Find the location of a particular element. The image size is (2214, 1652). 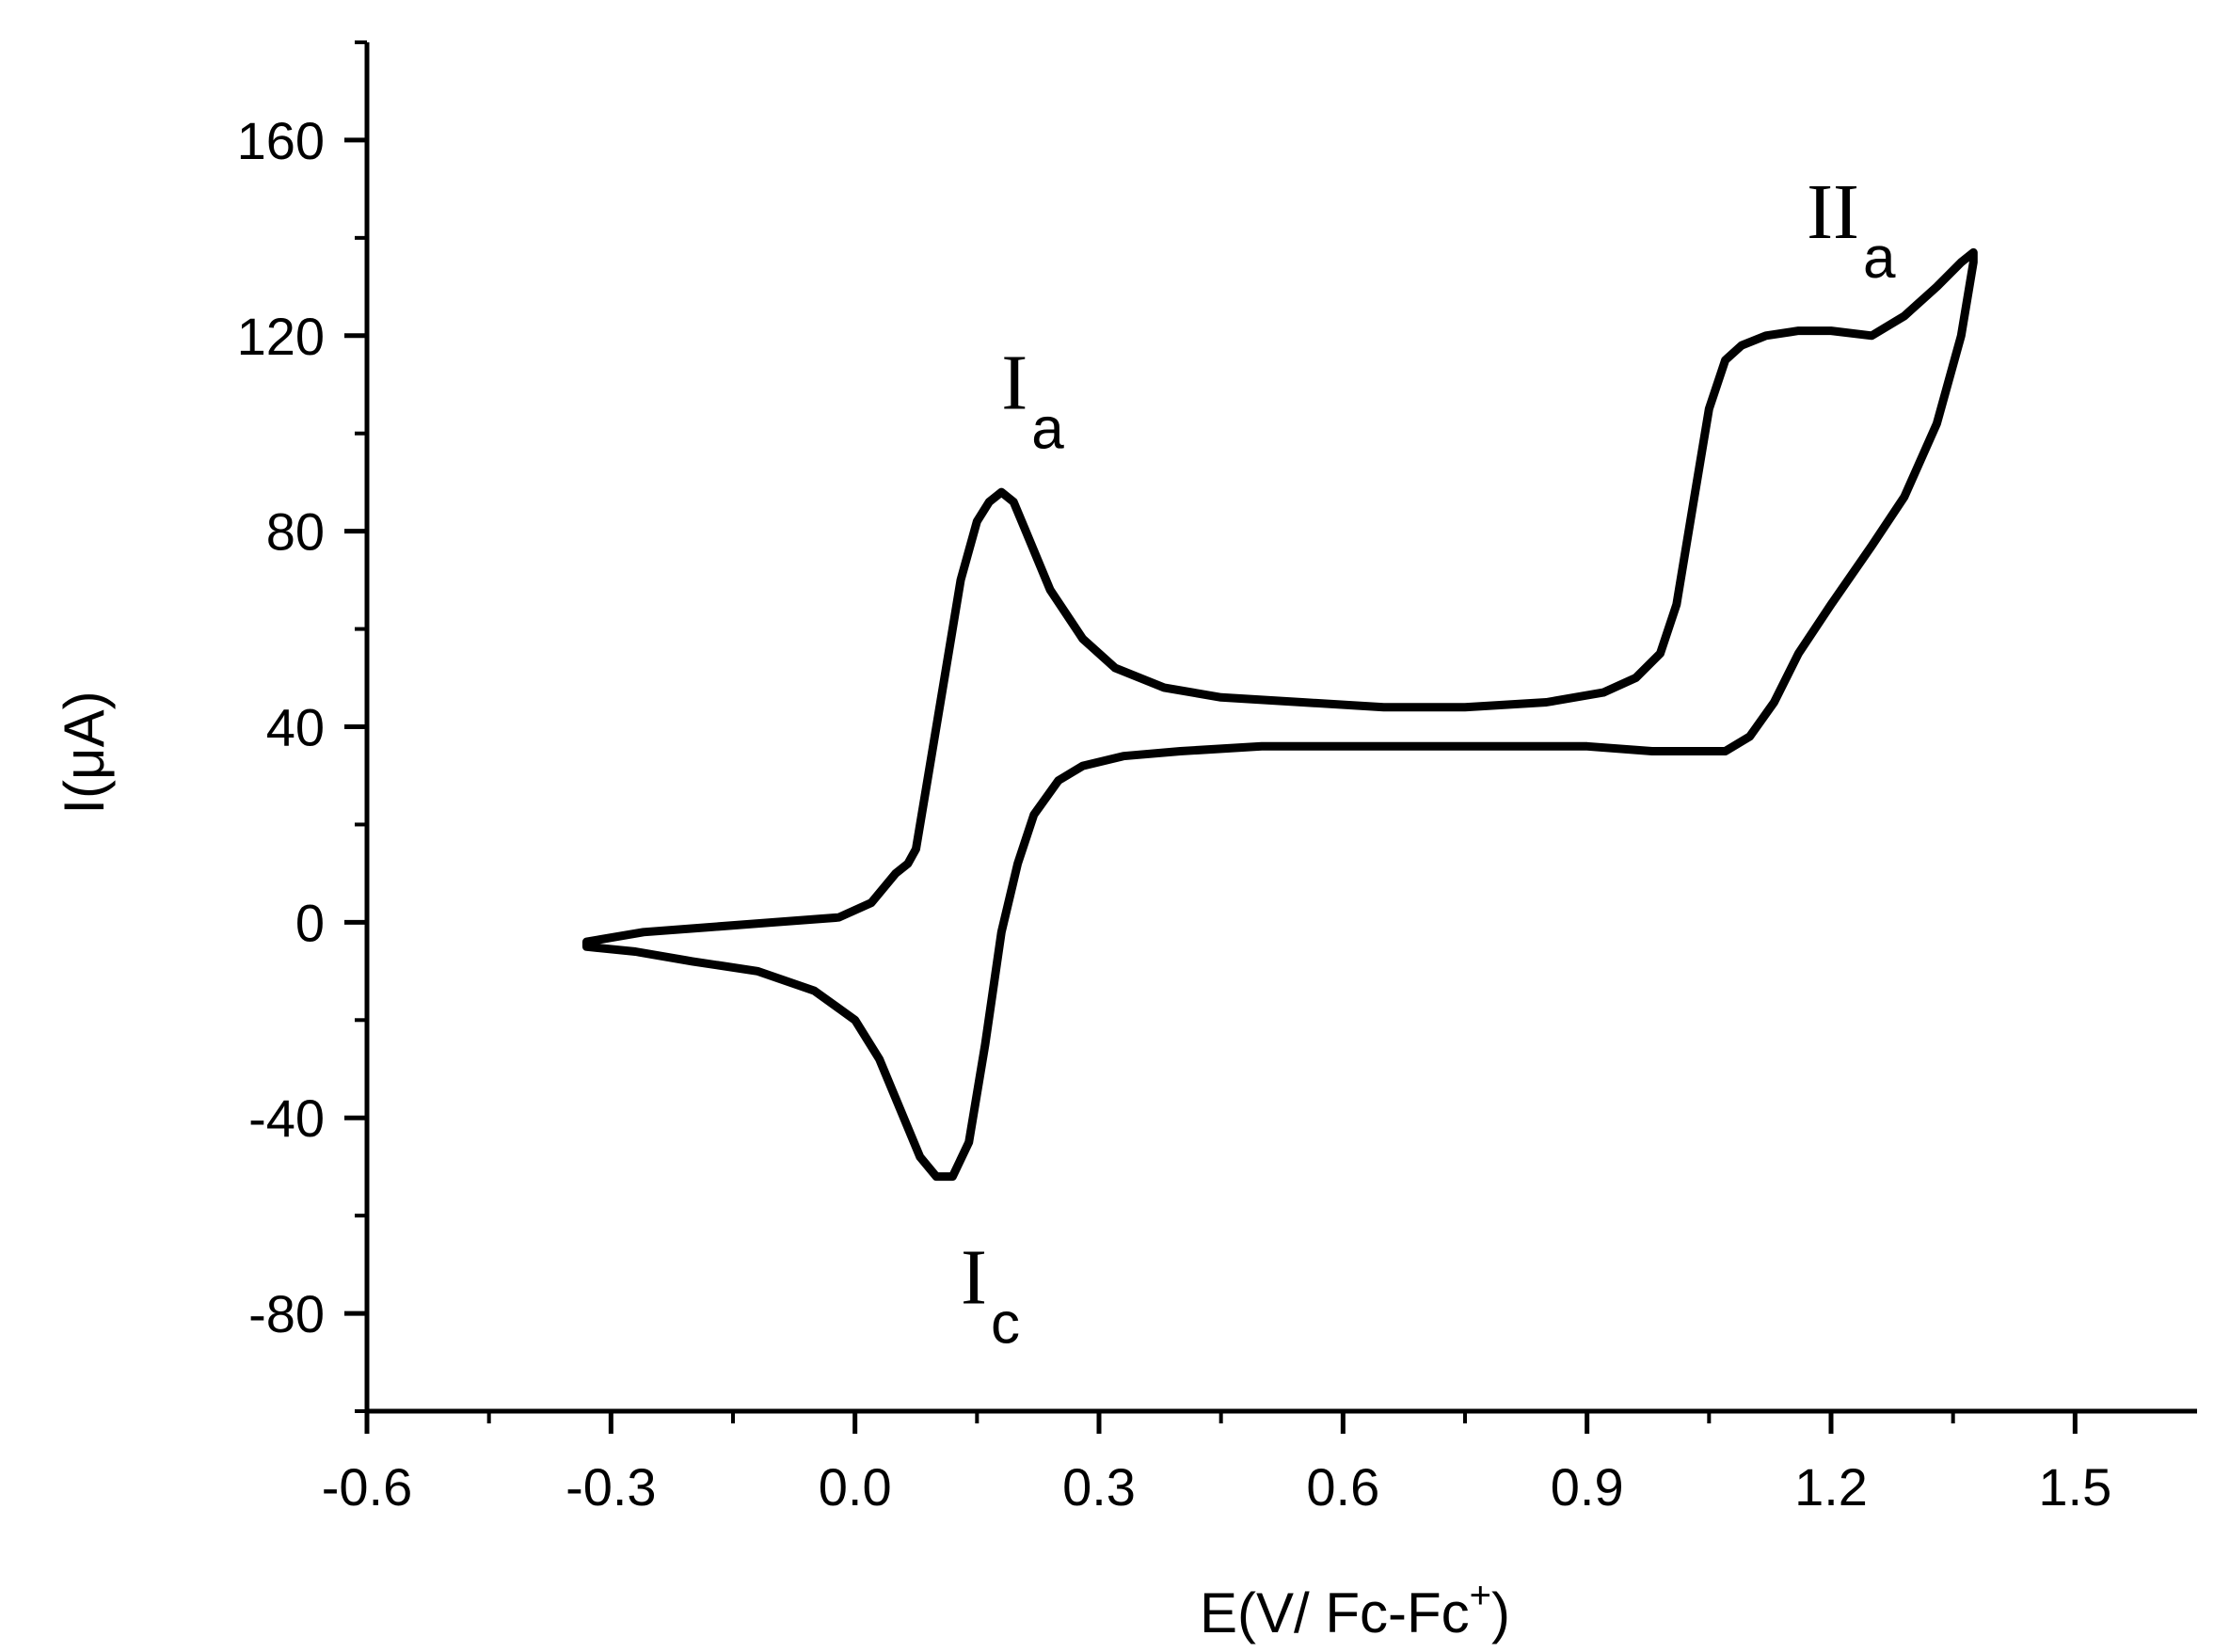

x-tick-label: 0.3 is located at coordinates (1099, 1487).